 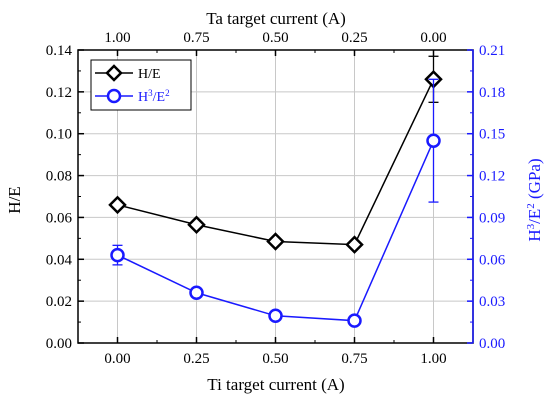 I want to click on x-top-tick-label: 0.75, so click(x=196, y=38).